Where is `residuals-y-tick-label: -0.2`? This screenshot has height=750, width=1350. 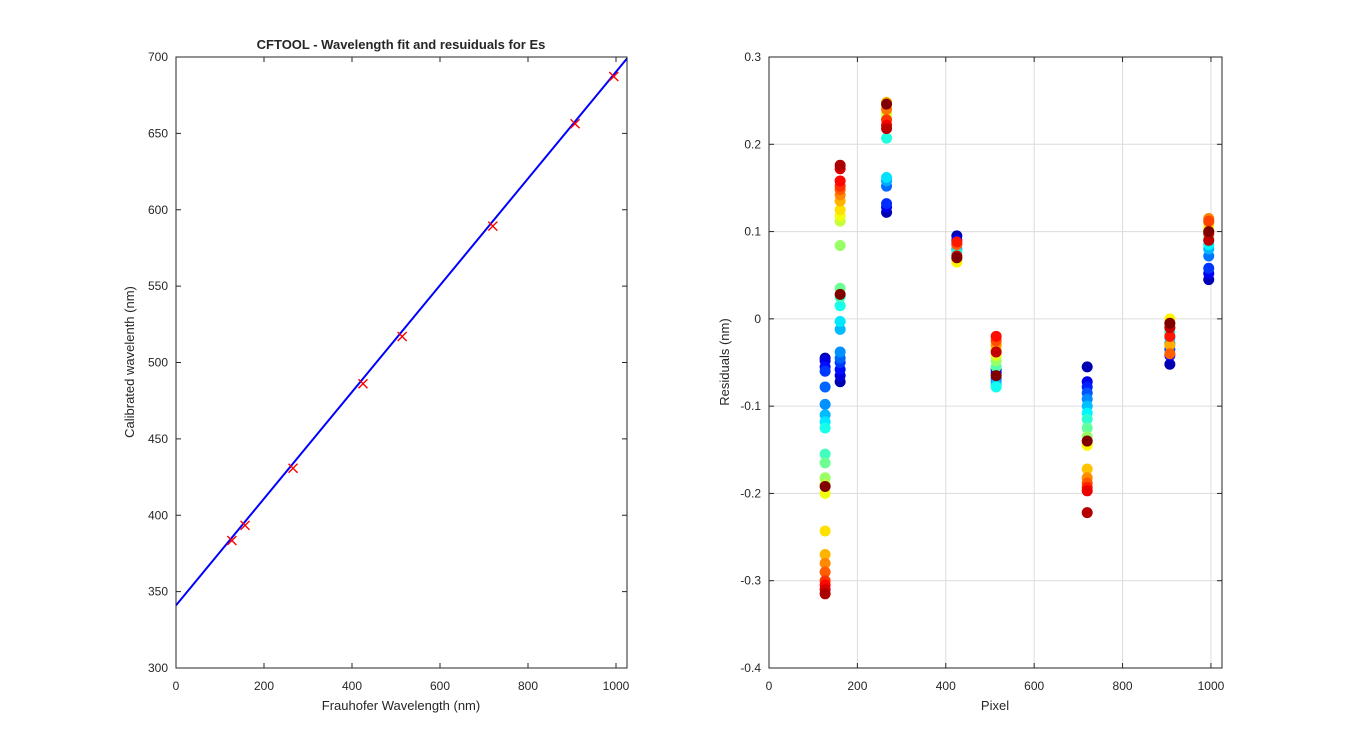 residuals-y-tick-label: -0.2 is located at coordinates (750, 493).